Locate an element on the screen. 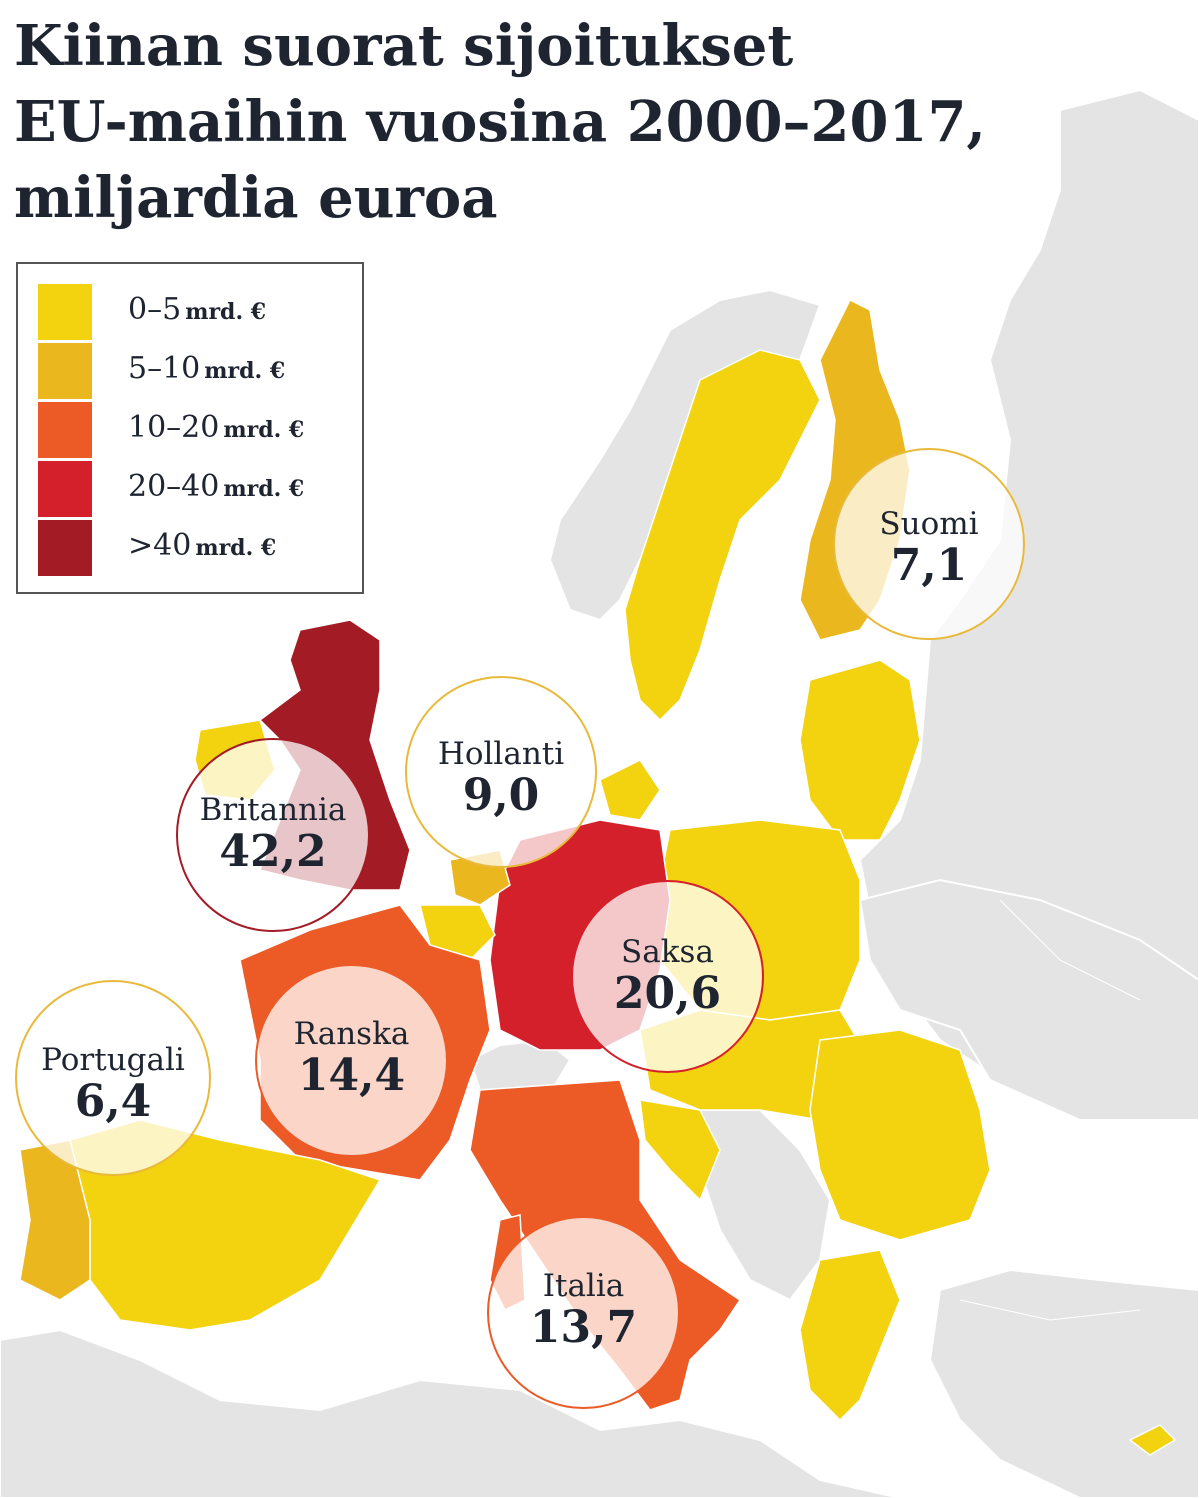 The height and width of the screenshot is (1498, 1199). country-name: Portugali is located at coordinates (113, 1060).